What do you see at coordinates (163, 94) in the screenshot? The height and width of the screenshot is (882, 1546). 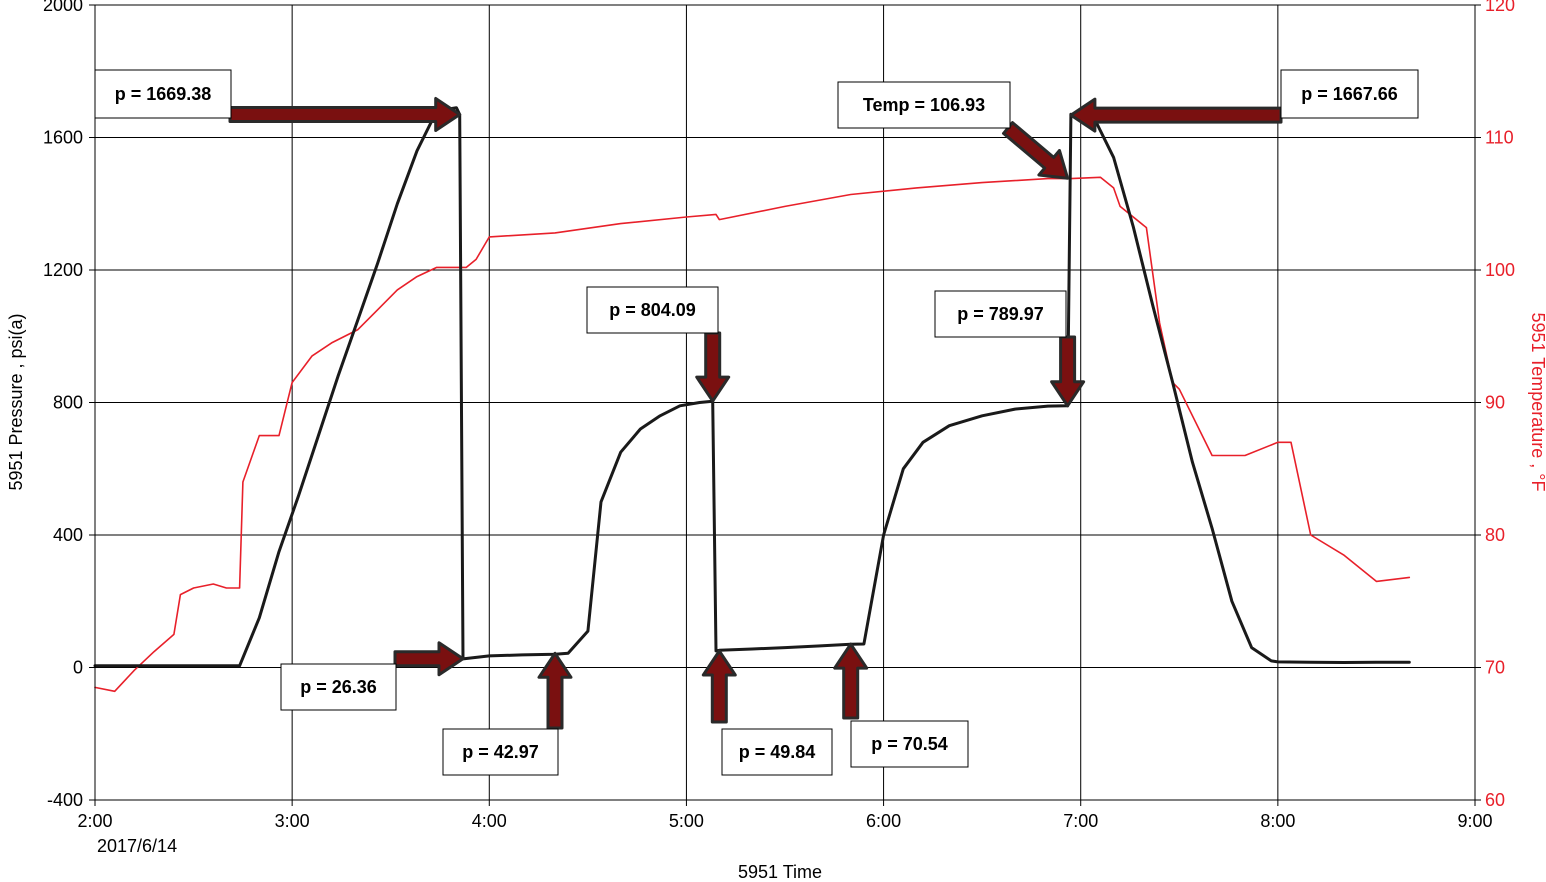 I see `annotation-label-0: p = 1669.38` at bounding box center [163, 94].